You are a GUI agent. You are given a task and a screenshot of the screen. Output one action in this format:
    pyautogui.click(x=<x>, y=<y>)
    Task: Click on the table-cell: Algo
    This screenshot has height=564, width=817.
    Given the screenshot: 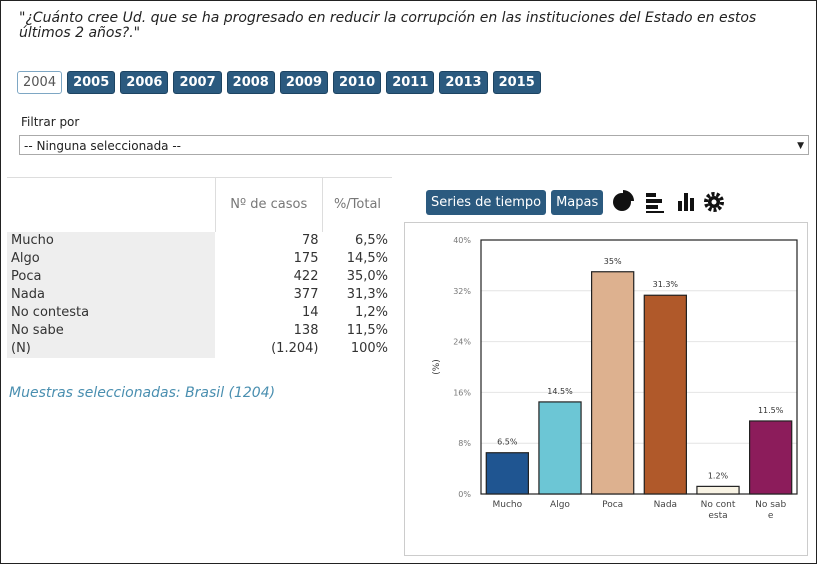 What is the action you would take?
    pyautogui.click(x=111, y=259)
    